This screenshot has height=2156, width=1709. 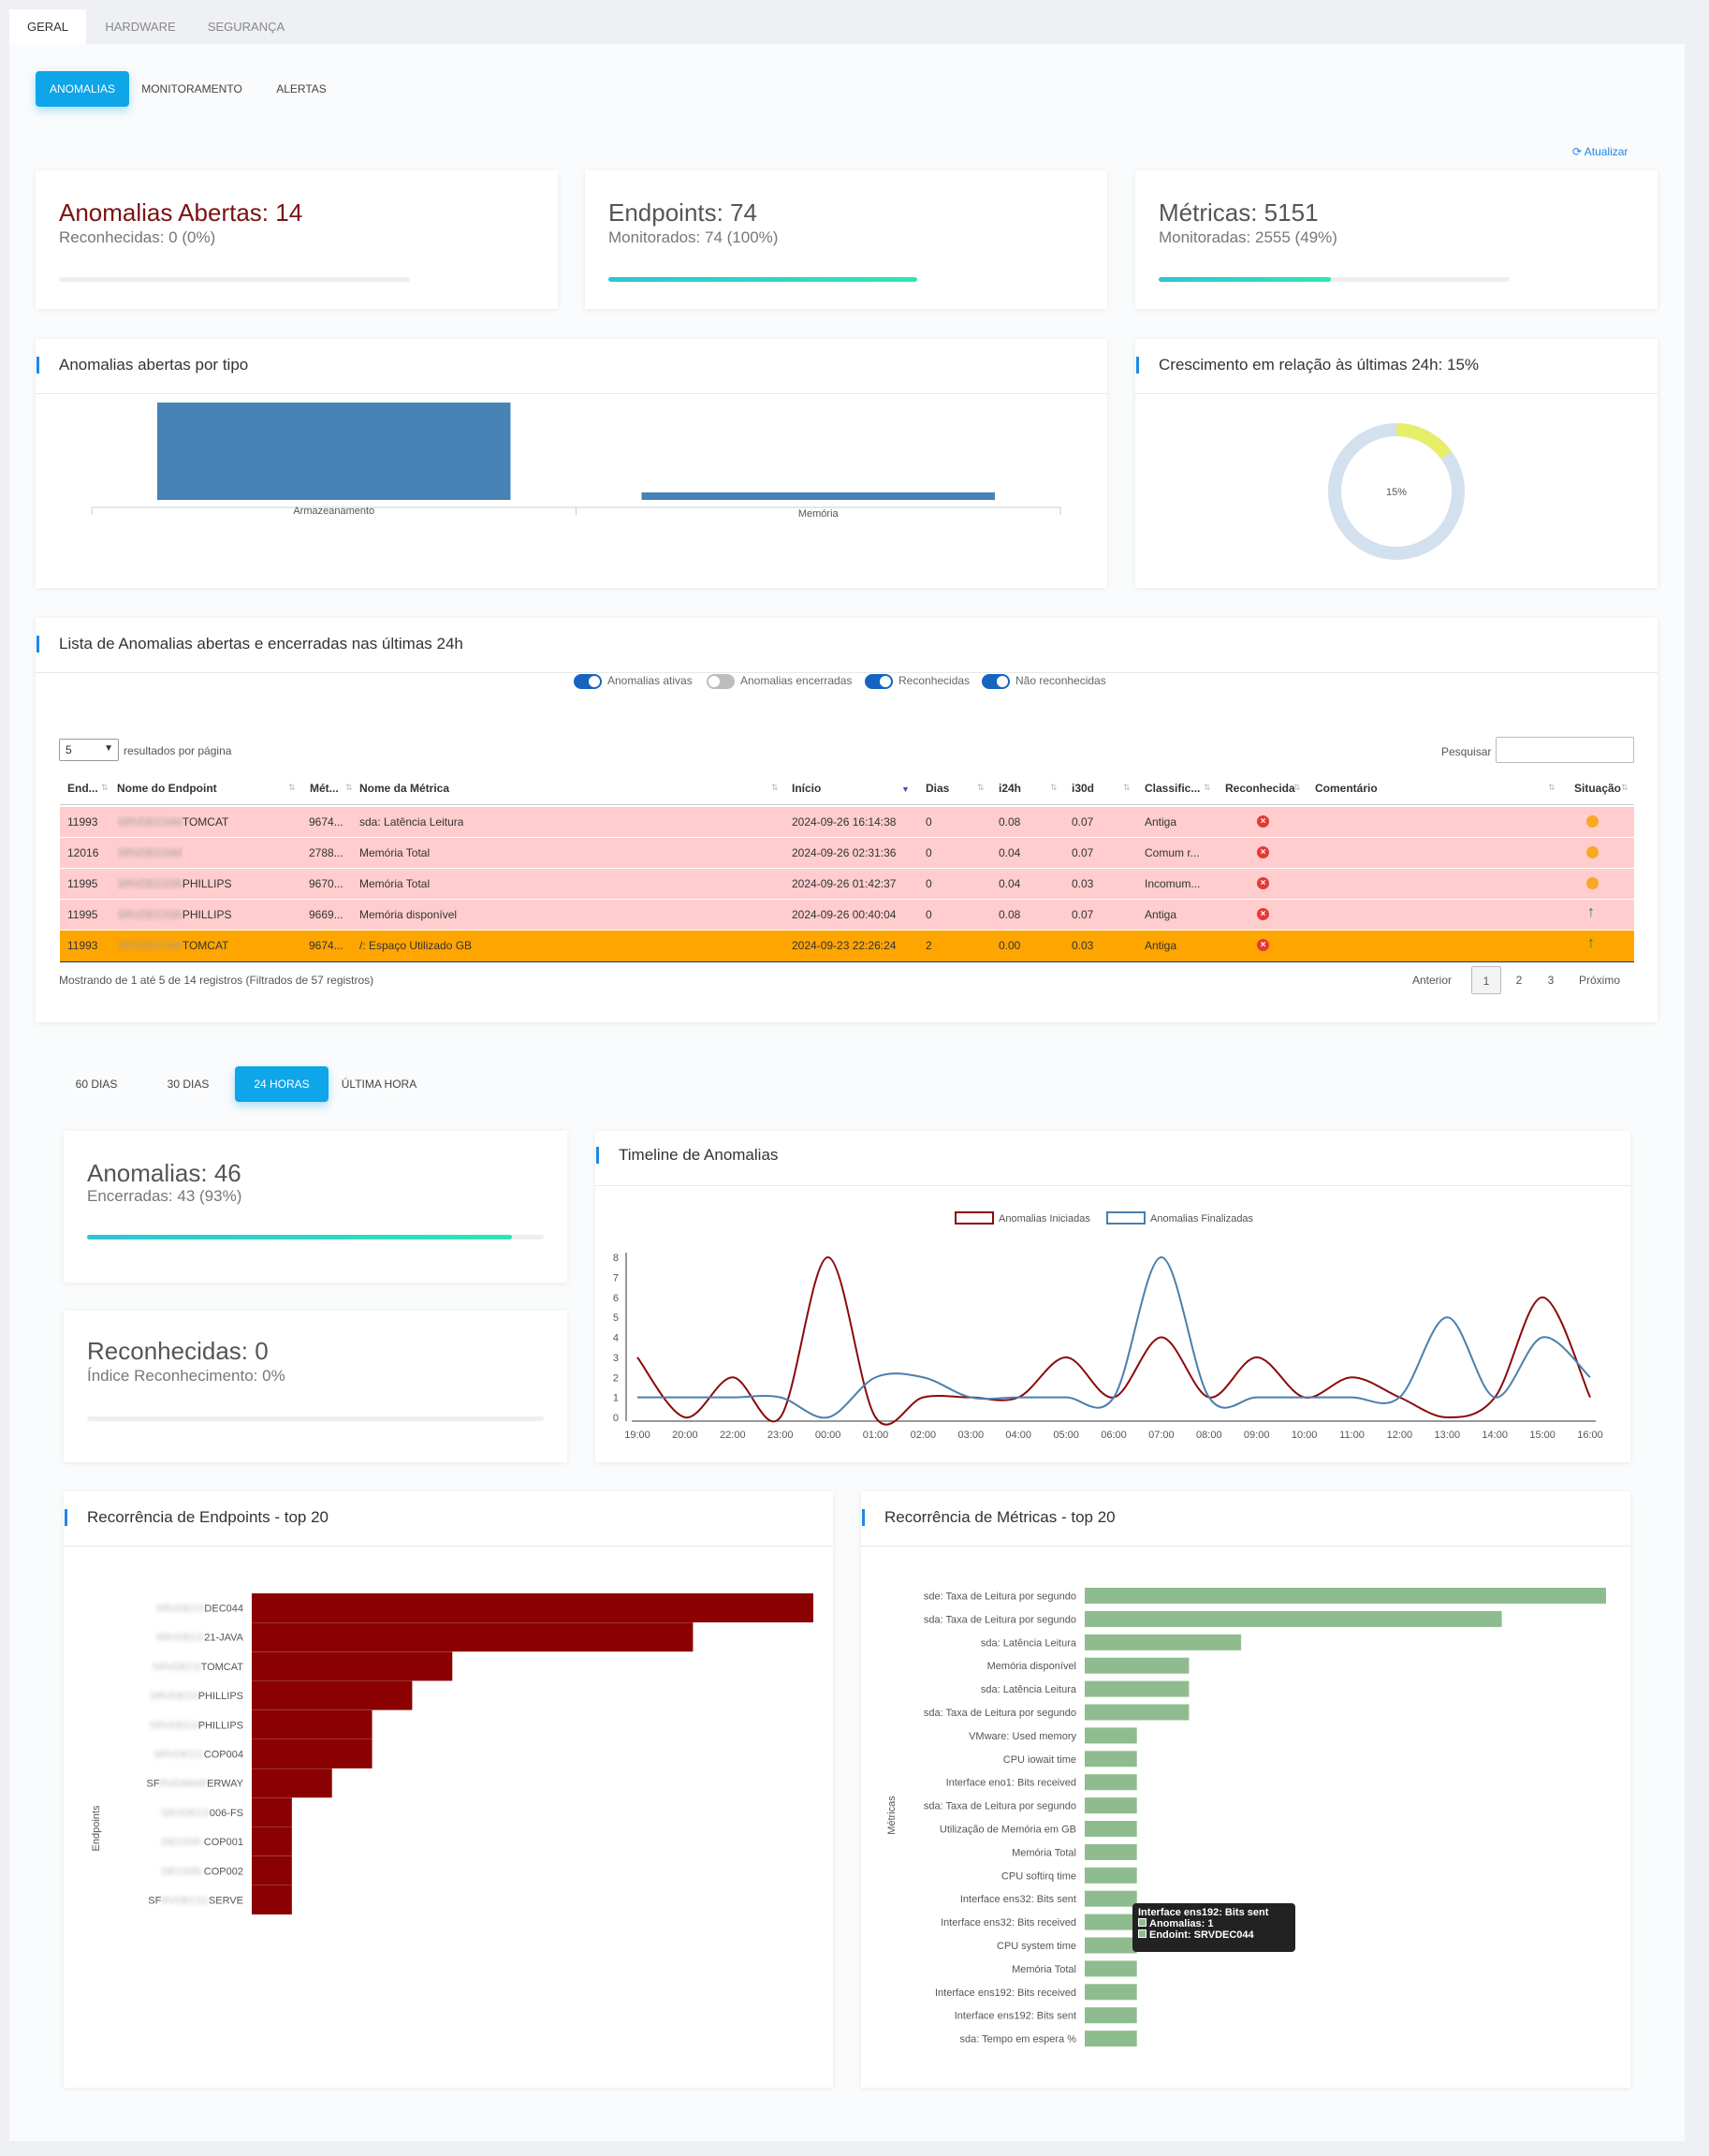 I want to click on cell-dias: 0, so click(x=929, y=883).